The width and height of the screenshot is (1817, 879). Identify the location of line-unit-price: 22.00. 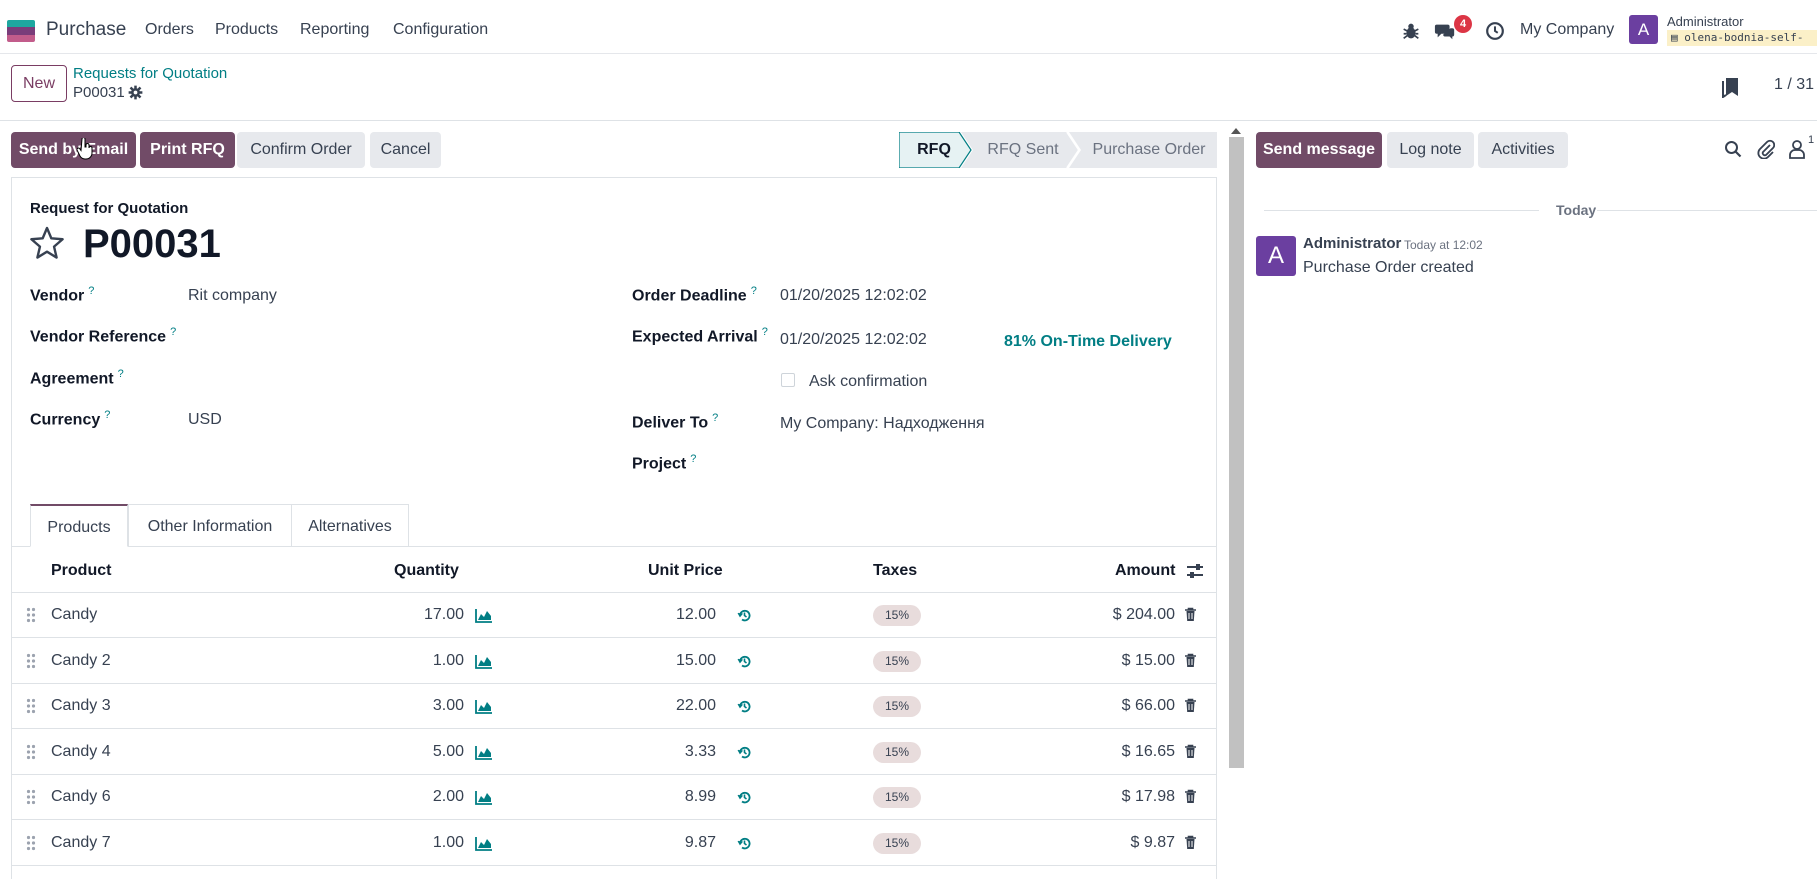
(695, 705).